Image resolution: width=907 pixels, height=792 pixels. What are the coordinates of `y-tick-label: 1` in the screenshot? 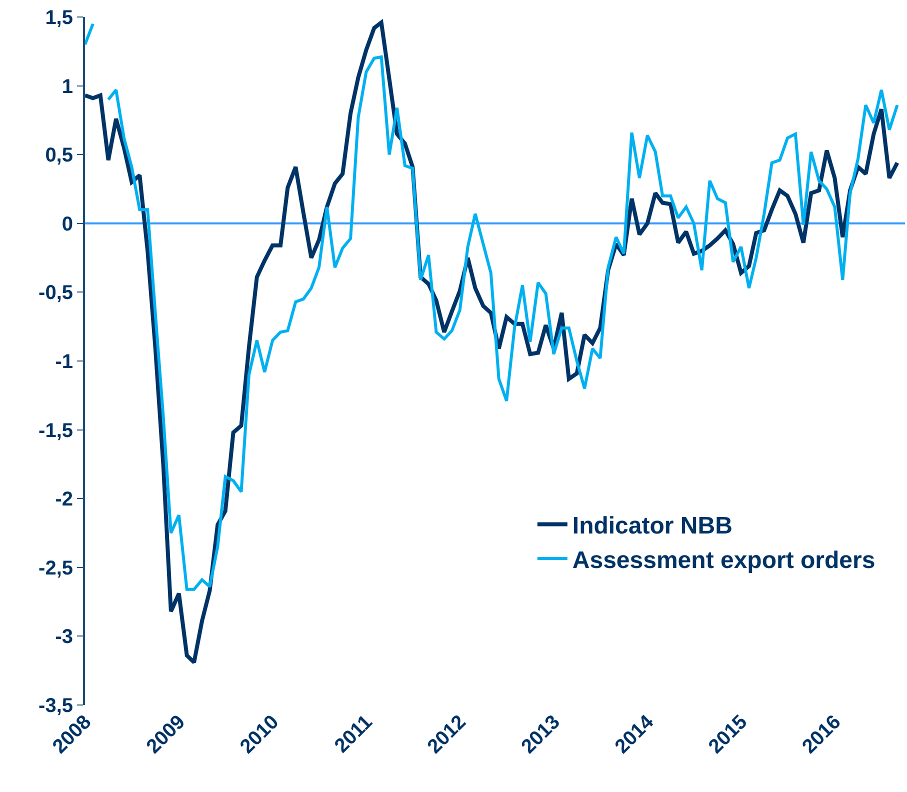 It's located at (67, 87).